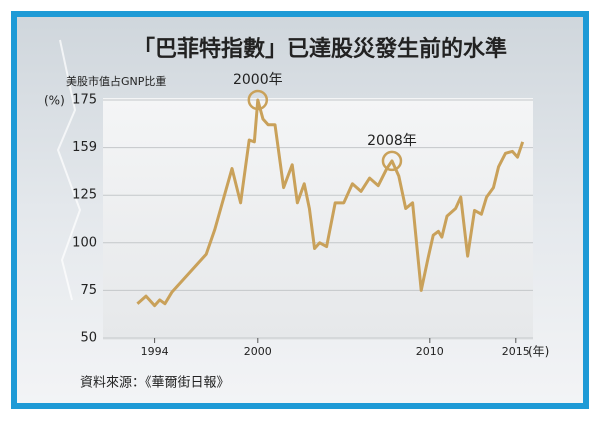  Describe the element at coordinates (155, 383) in the screenshot. I see `source: 資料來源：《華爾街日報》` at that location.